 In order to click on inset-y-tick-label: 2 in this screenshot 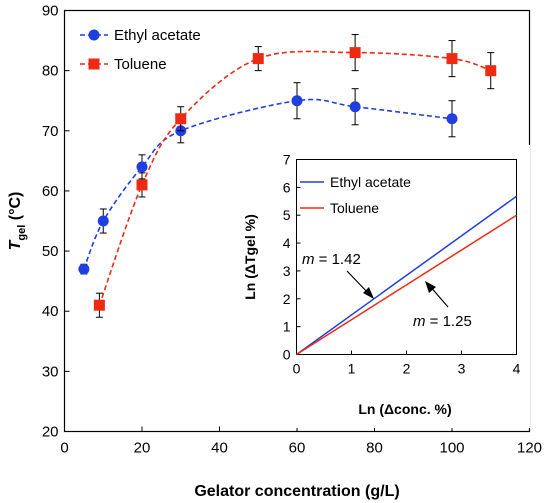, I will do `click(287, 299)`.